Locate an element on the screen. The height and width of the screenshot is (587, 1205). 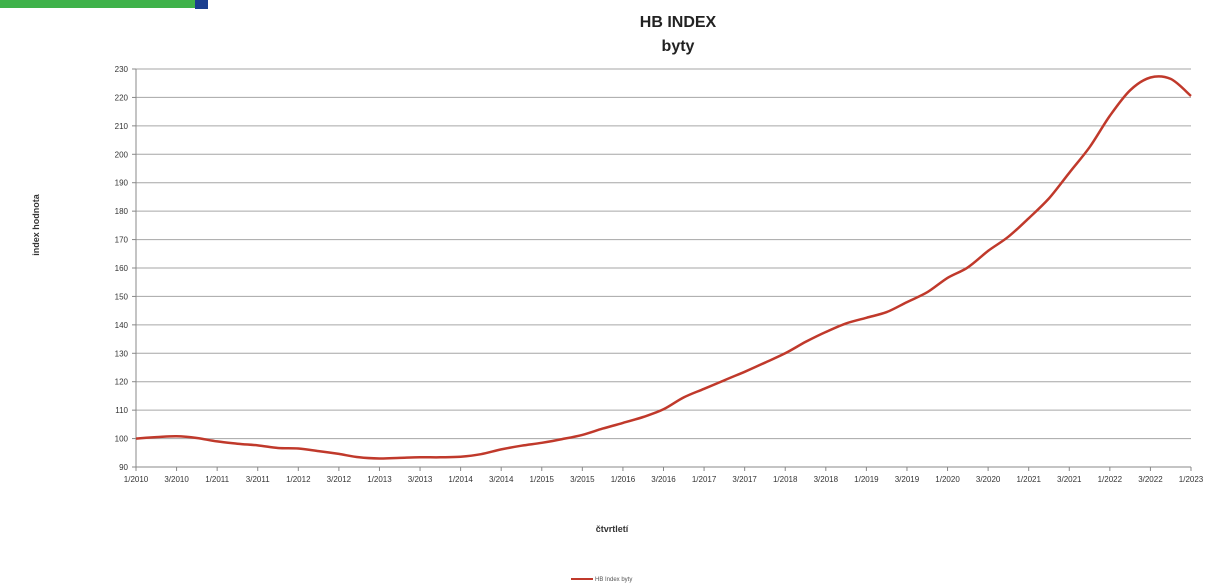
y-tick-label: 140 is located at coordinates (122, 325).